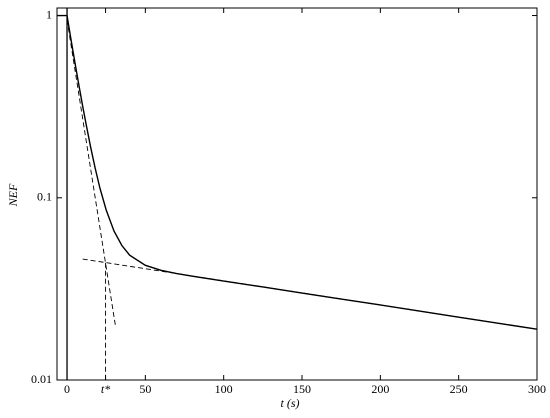 The height and width of the screenshot is (418, 550). Describe the element at coordinates (459, 389) in the screenshot. I see `x-tick-label: 250` at that location.